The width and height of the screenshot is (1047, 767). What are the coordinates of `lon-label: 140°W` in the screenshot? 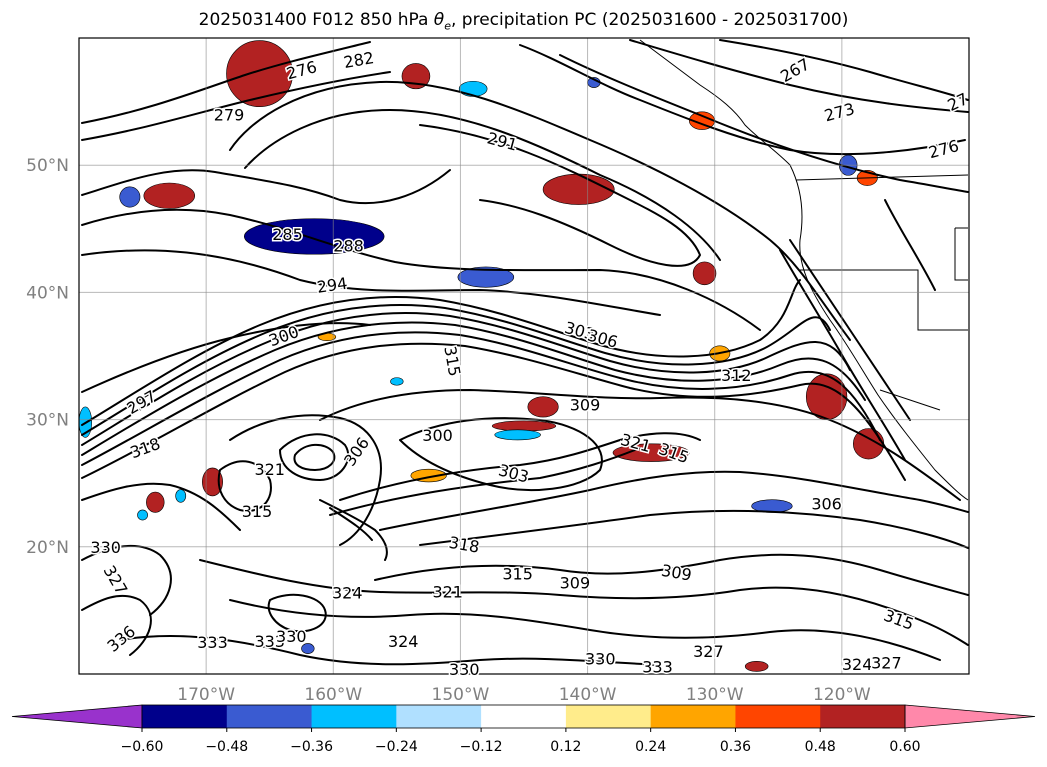 It's located at (588, 695).